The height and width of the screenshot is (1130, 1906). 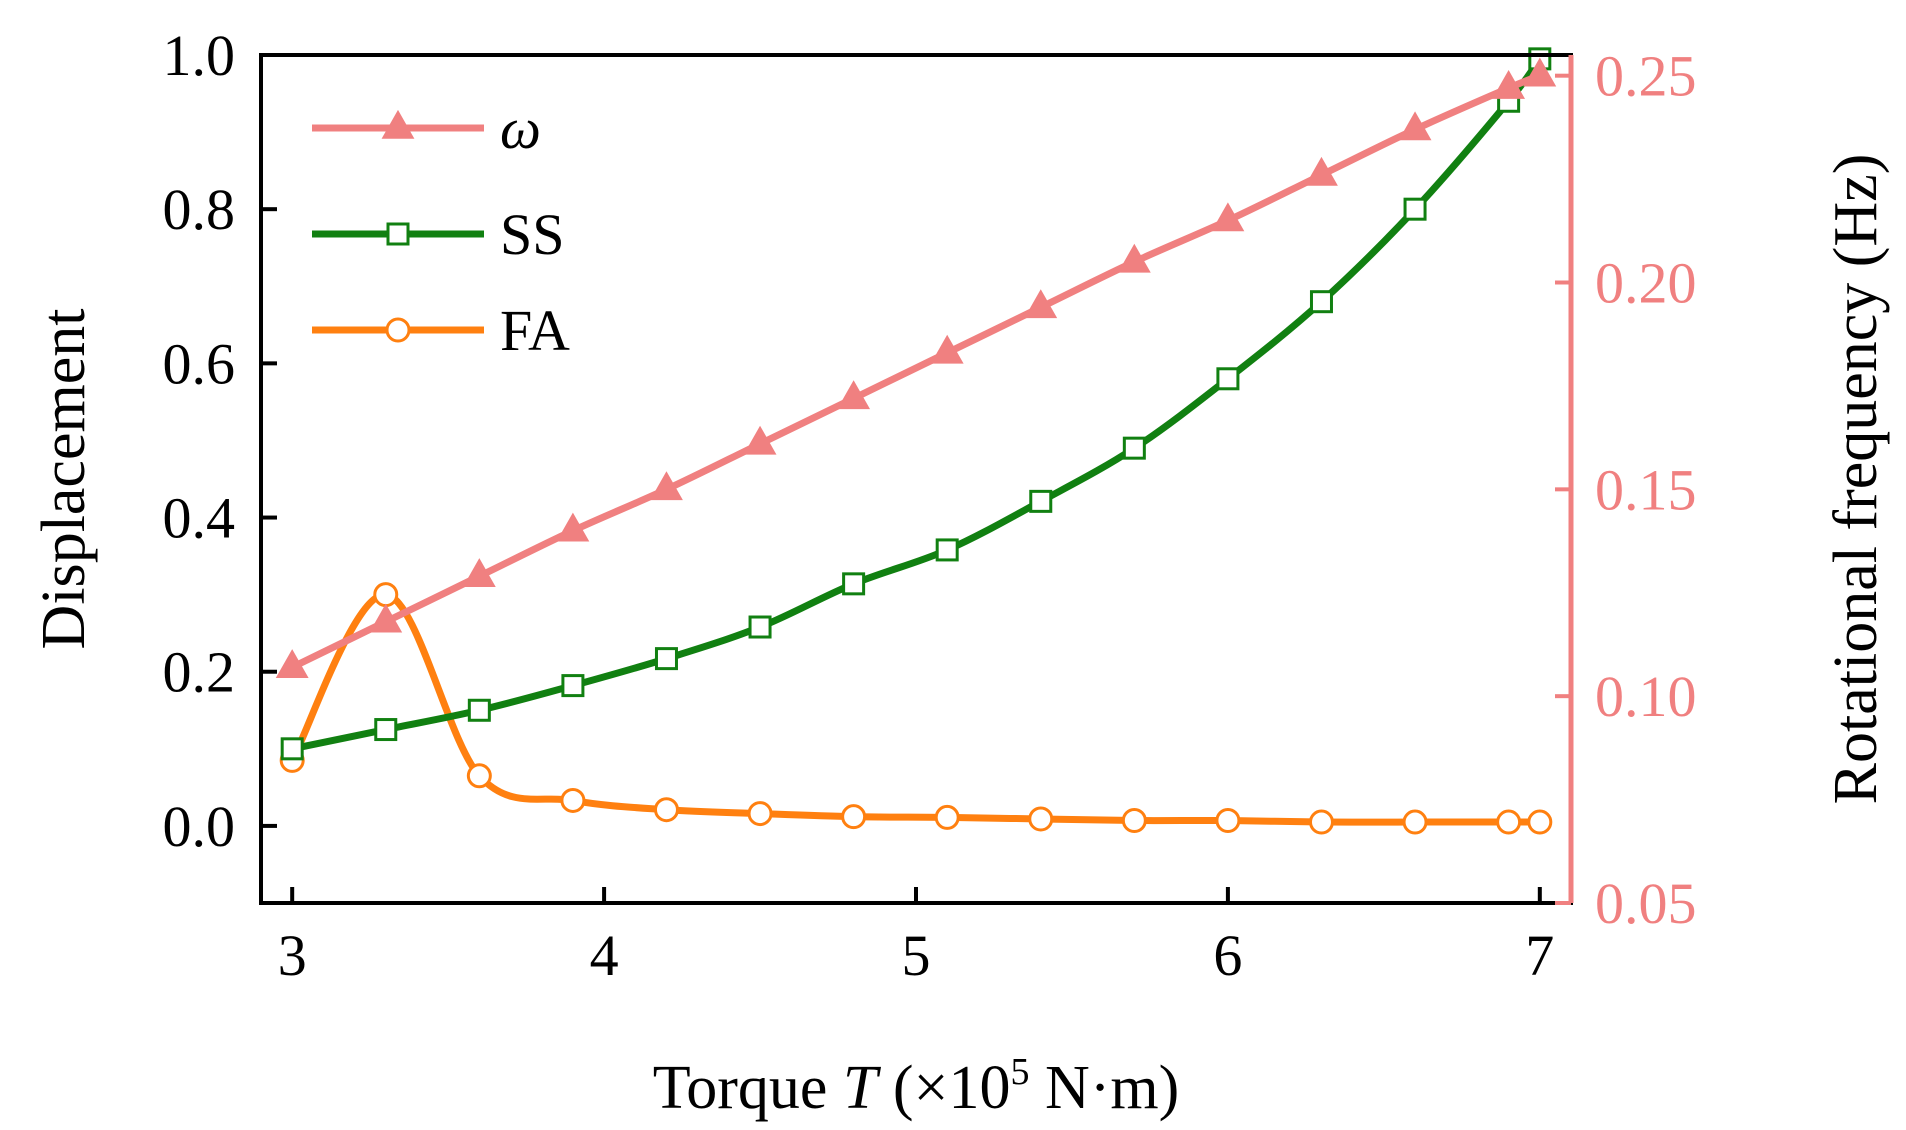 I want to click on y-left-tick-label: 0.6, so click(x=199, y=363).